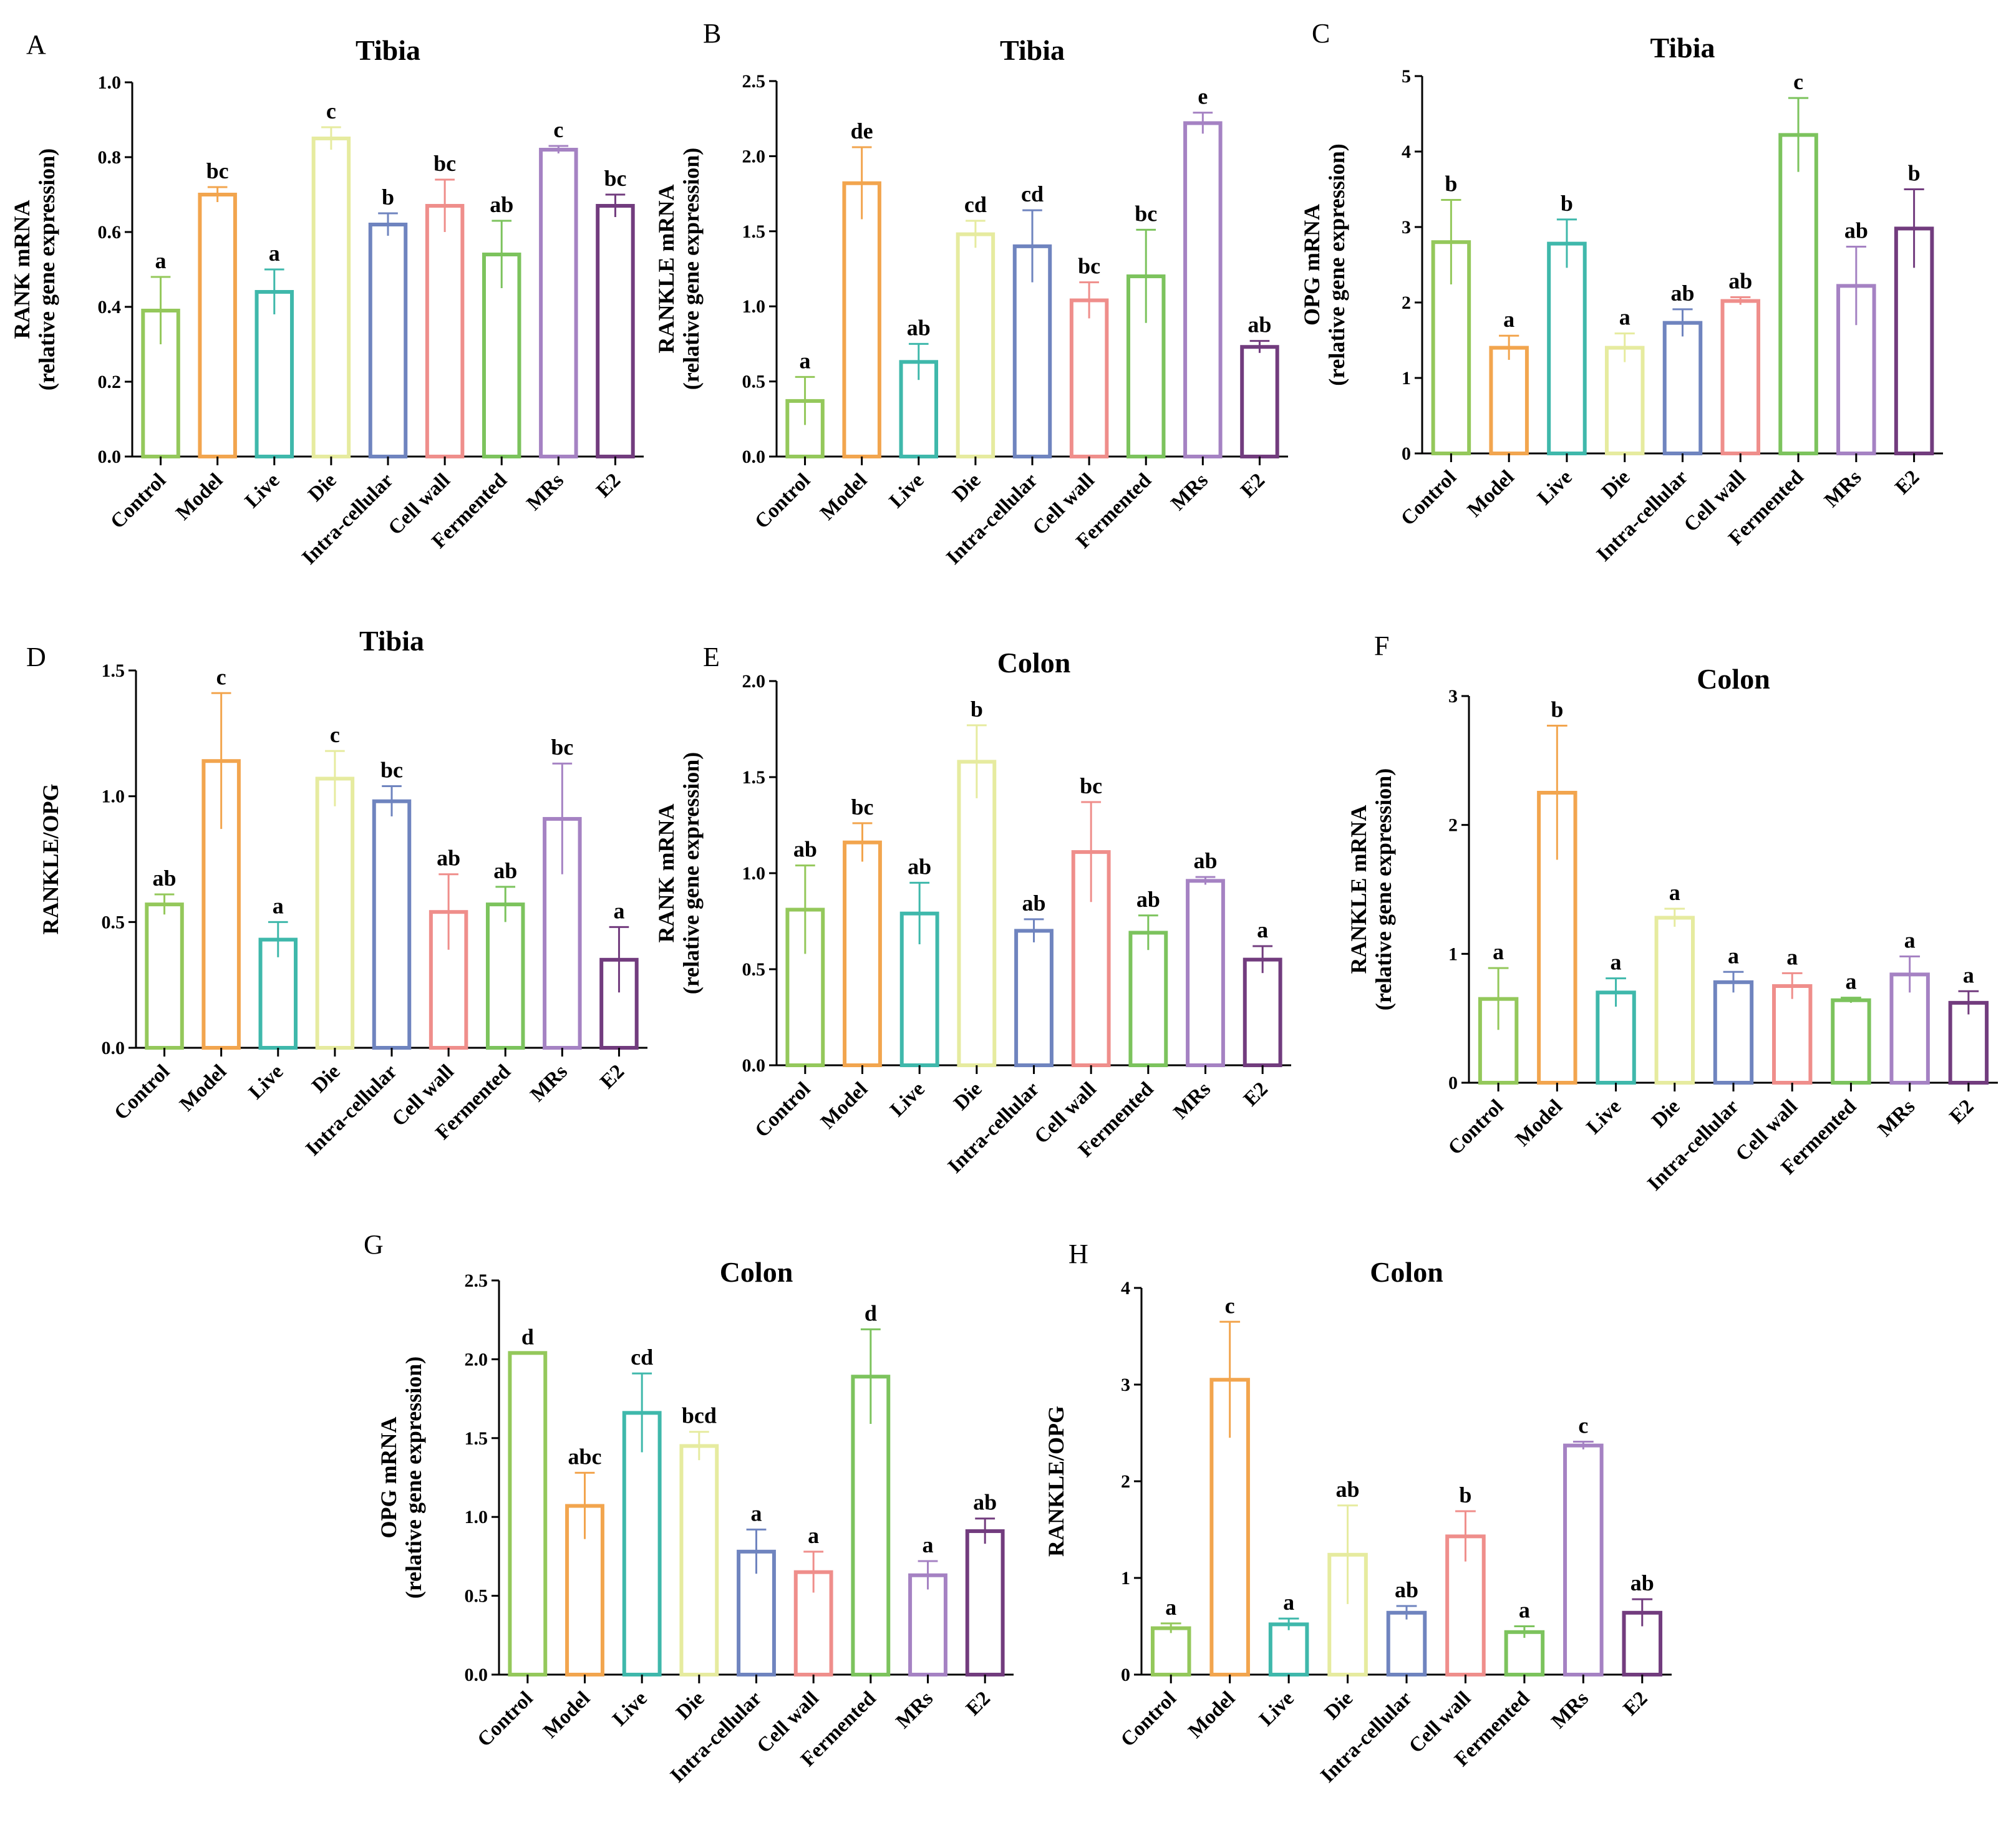 The image size is (2001, 1848). What do you see at coordinates (1741, 377) in the screenshot?
I see `chart-c-bar-cell-wall` at bounding box center [1741, 377].